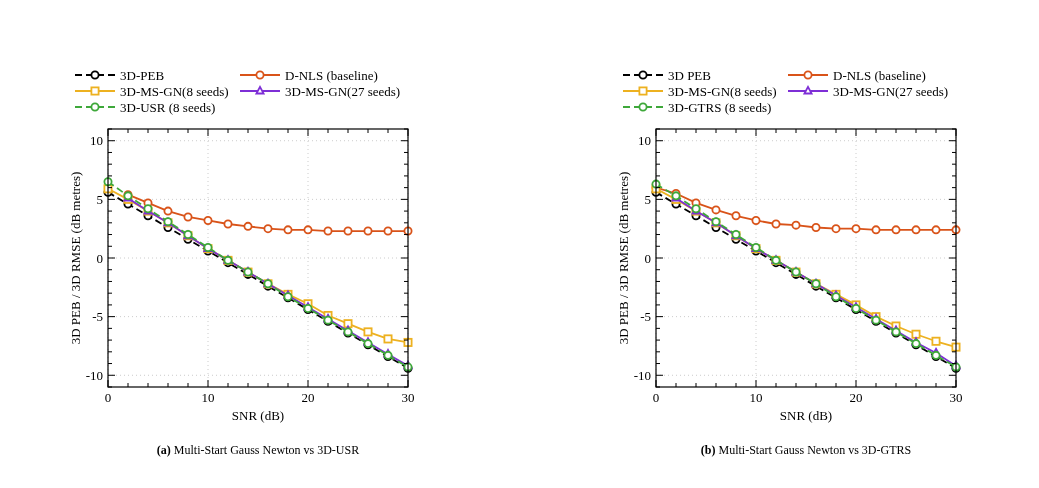 This screenshot has width=1039, height=488. What do you see at coordinates (168, 107) in the screenshot?
I see `legend-label: 3D-USR (8 seeds)` at bounding box center [168, 107].